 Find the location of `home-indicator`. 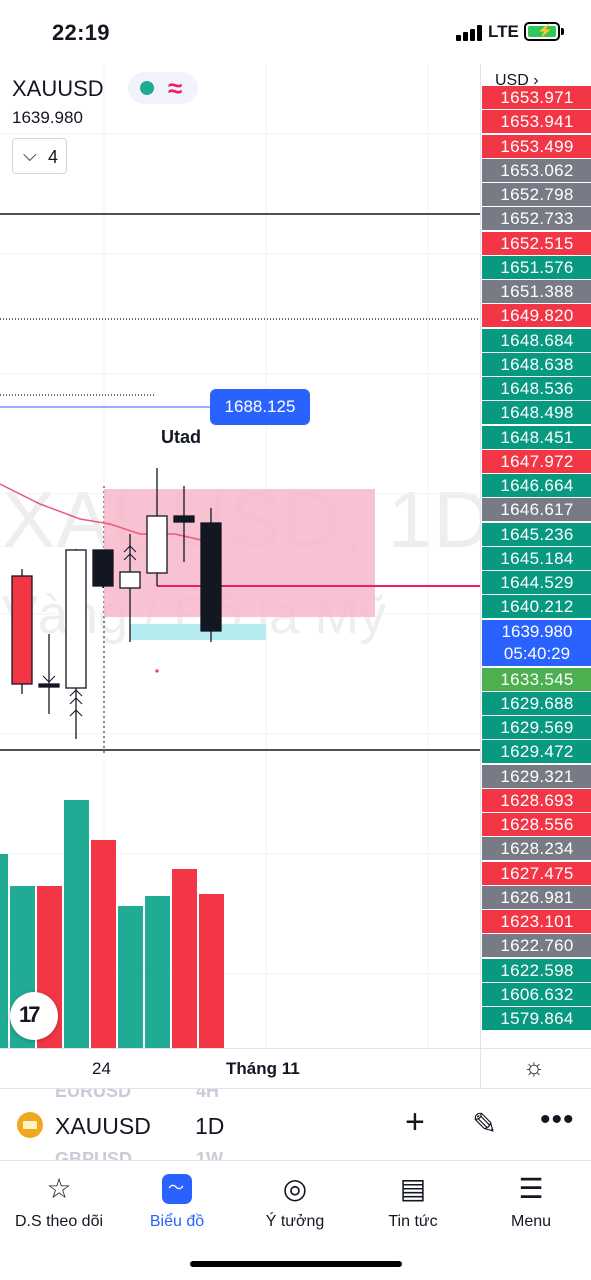

home-indicator is located at coordinates (296, 1264).